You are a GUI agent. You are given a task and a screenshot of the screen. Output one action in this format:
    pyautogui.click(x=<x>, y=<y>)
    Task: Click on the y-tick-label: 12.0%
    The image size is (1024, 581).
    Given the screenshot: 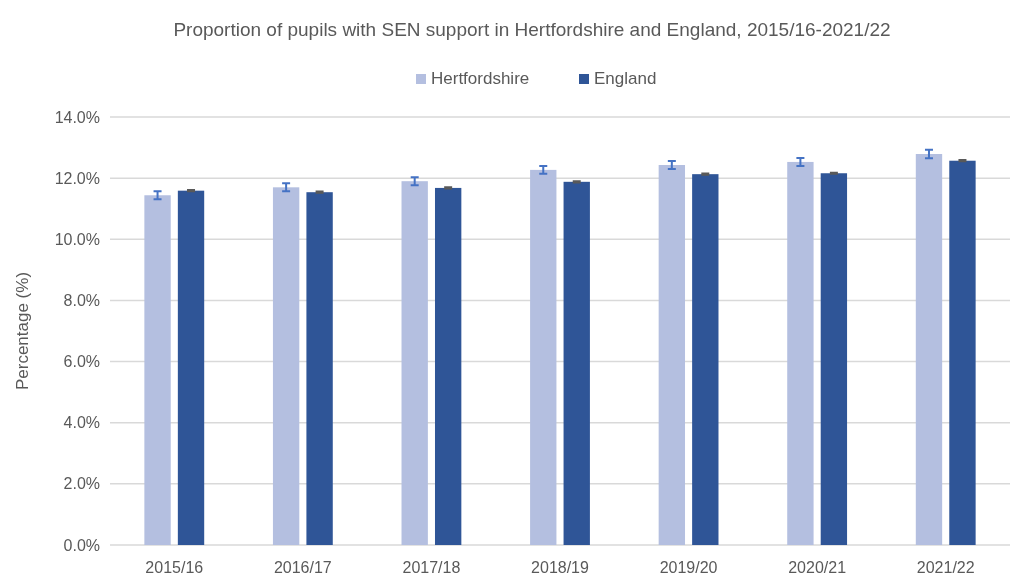 What is the action you would take?
    pyautogui.click(x=77, y=178)
    